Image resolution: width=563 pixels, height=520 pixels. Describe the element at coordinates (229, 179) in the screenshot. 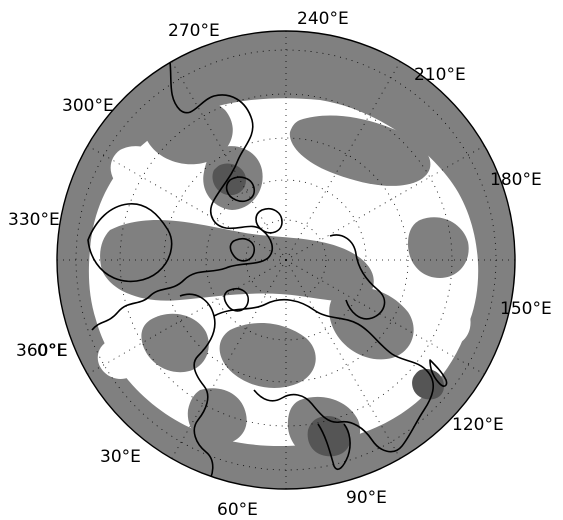

I see `dark-region-canada-core` at that location.